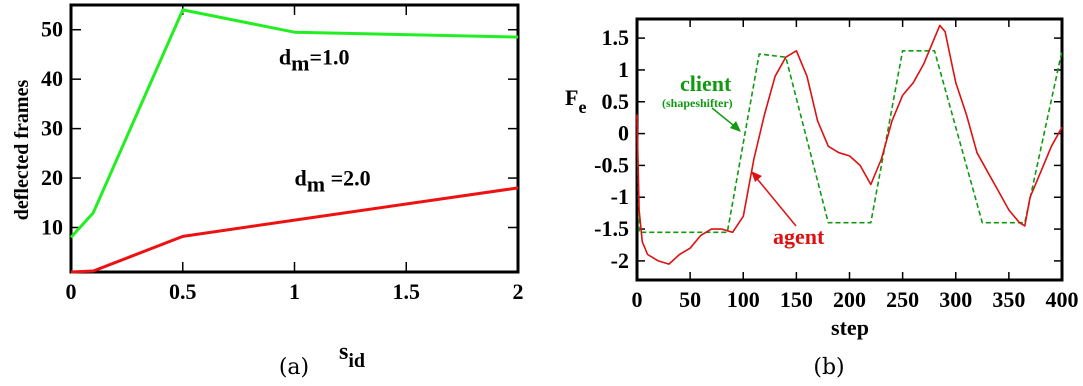 The width and height of the screenshot is (1083, 386). I want to click on panel-a-annotation-dm1: dm=1.0, so click(314, 59).